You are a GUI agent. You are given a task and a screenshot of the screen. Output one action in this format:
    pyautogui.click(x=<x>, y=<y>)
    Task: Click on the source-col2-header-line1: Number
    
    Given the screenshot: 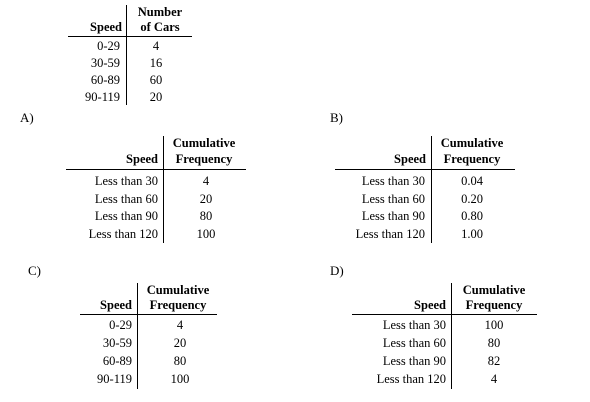 What is the action you would take?
    pyautogui.click(x=160, y=12)
    